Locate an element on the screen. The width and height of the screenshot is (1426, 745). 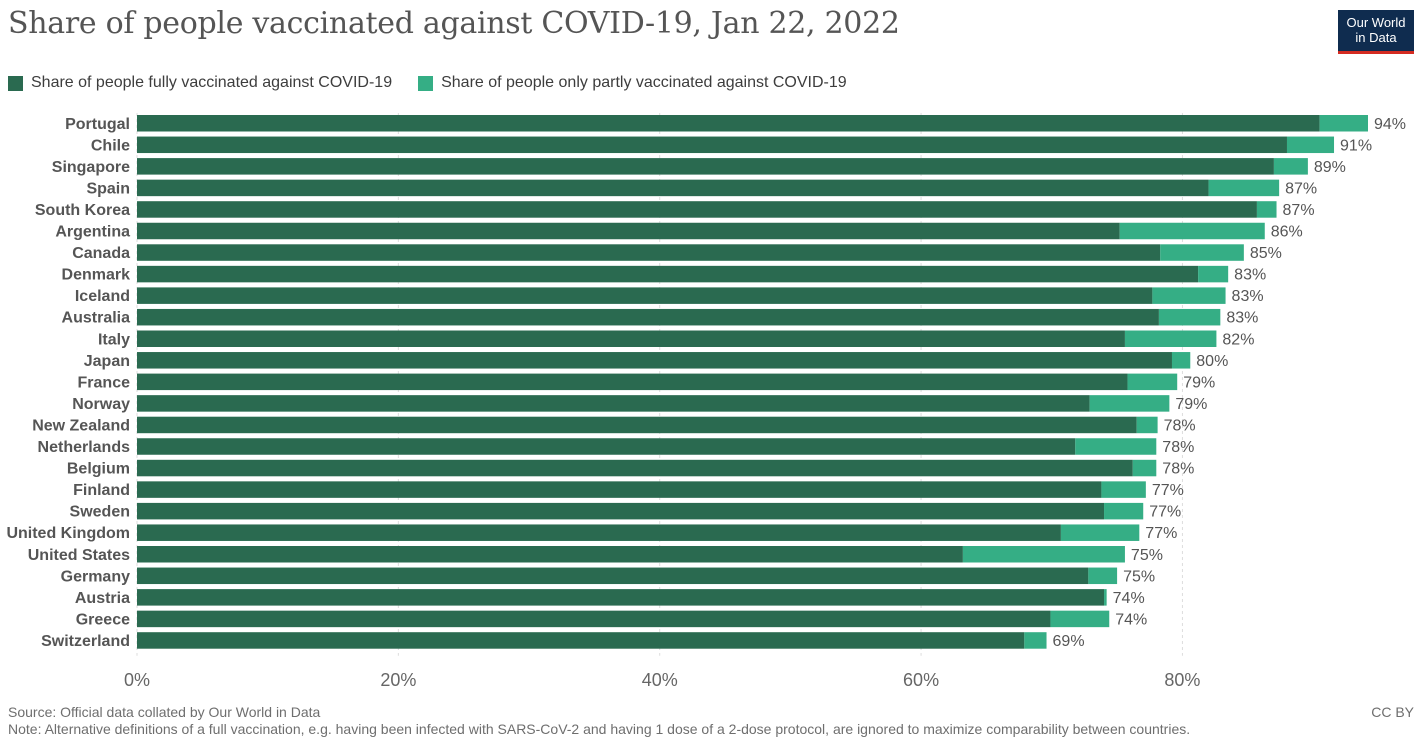
value-label: 91% is located at coordinates (1356, 145).